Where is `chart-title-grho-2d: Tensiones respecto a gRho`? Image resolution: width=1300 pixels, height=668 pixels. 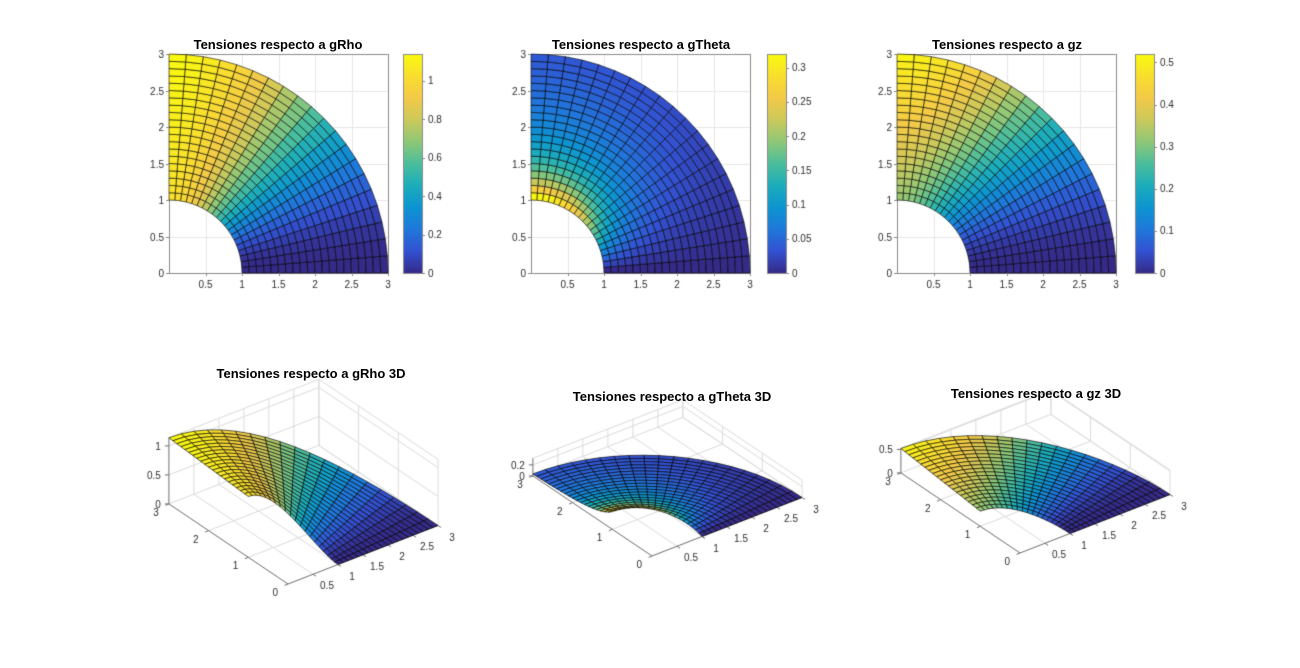
chart-title-grho-2d: Tensiones respecto a gRho is located at coordinates (278, 44).